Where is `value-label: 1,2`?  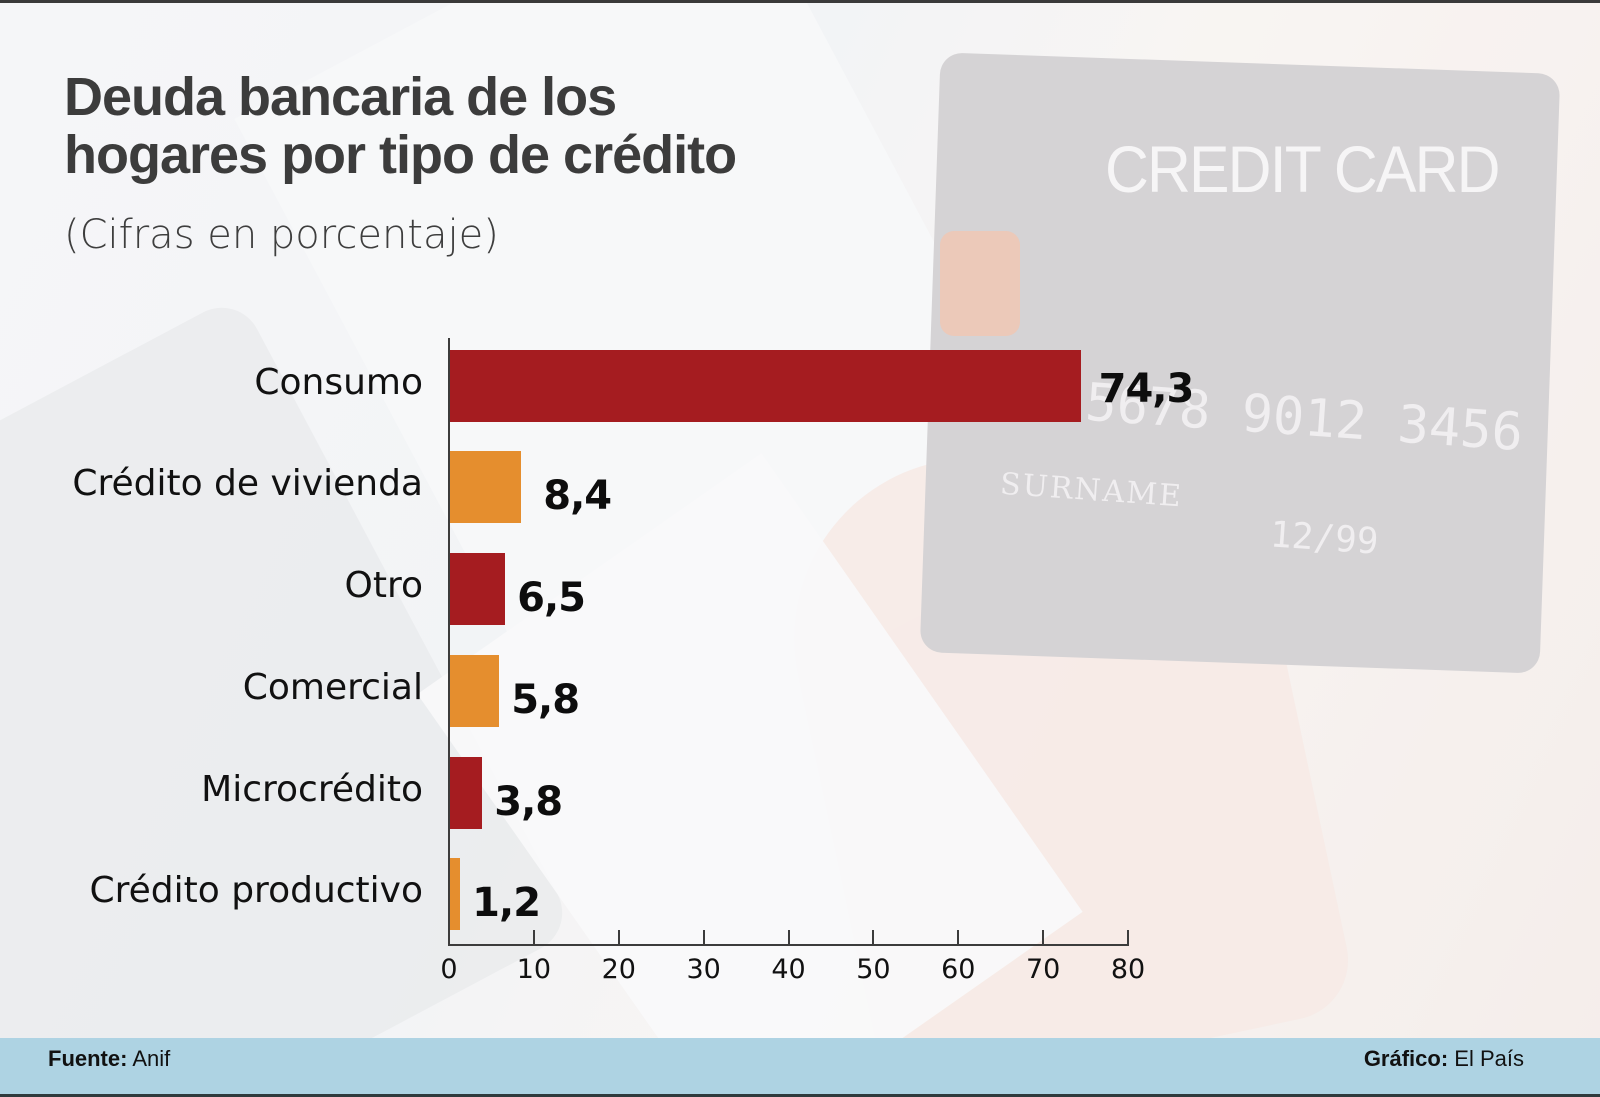 value-label: 1,2 is located at coordinates (506, 903).